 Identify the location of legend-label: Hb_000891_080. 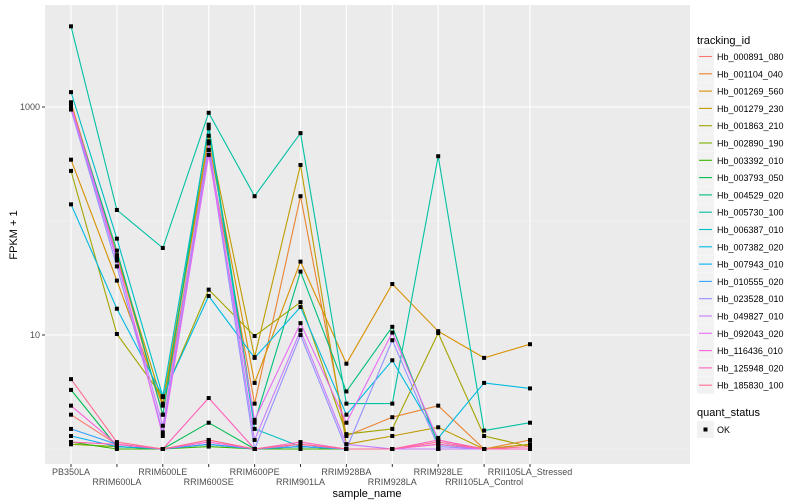
(750, 57).